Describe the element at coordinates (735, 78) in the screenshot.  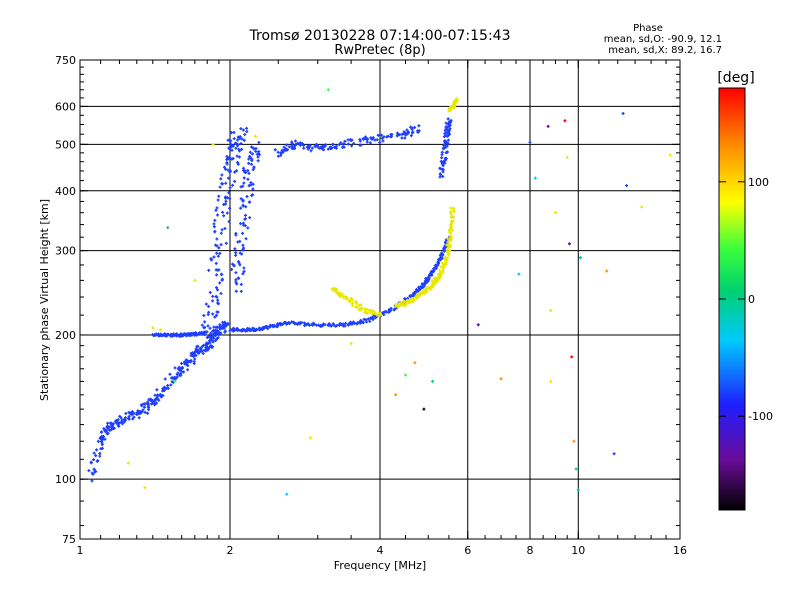
I see `colorbar-label: [deg]` at that location.